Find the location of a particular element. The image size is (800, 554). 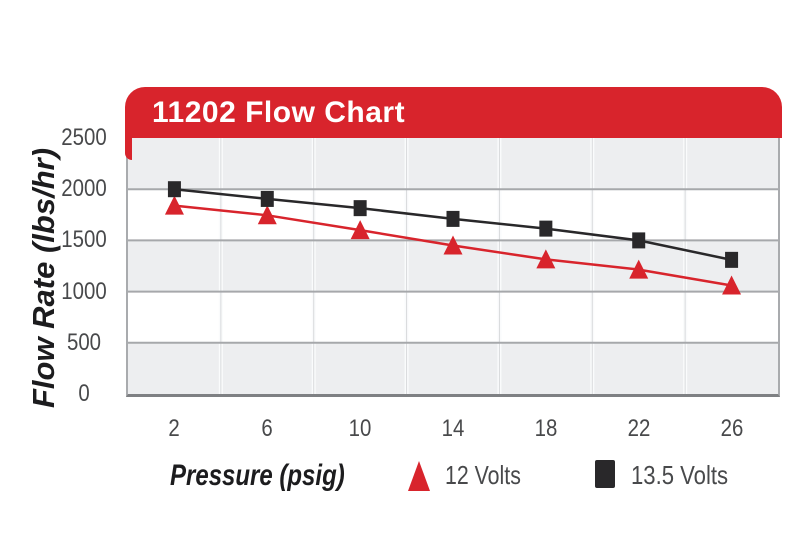

x-axis-title: Pressure (psig) is located at coordinates (257, 475).